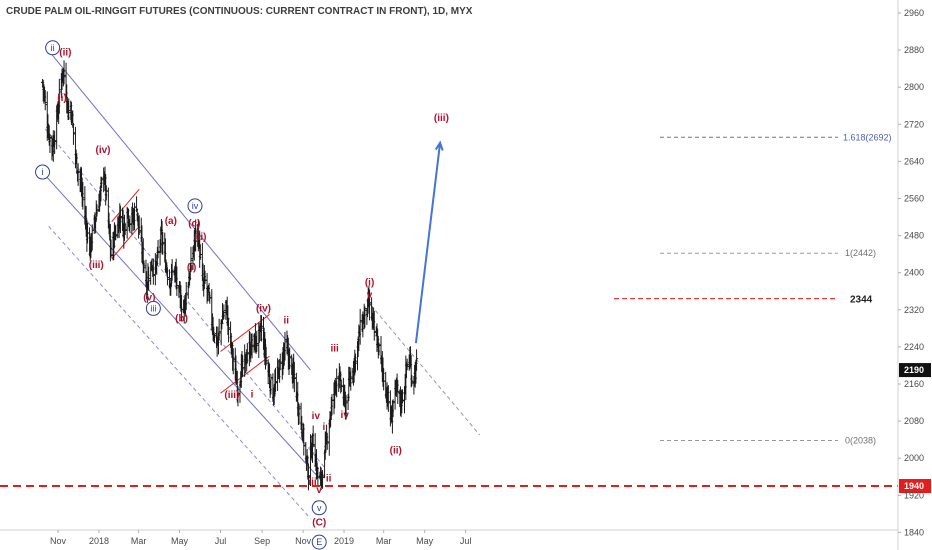 The image size is (932, 550). What do you see at coordinates (149, 298) in the screenshot?
I see `wave-label: (v)` at bounding box center [149, 298].